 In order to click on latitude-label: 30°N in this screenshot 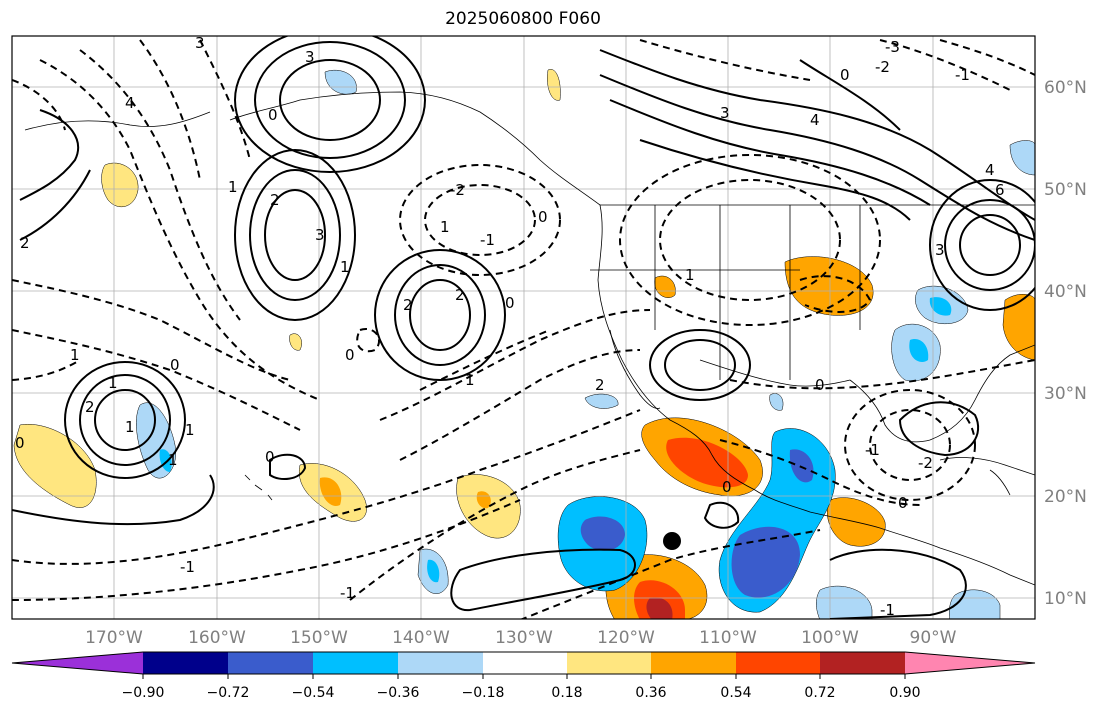, I will do `click(1065, 394)`.